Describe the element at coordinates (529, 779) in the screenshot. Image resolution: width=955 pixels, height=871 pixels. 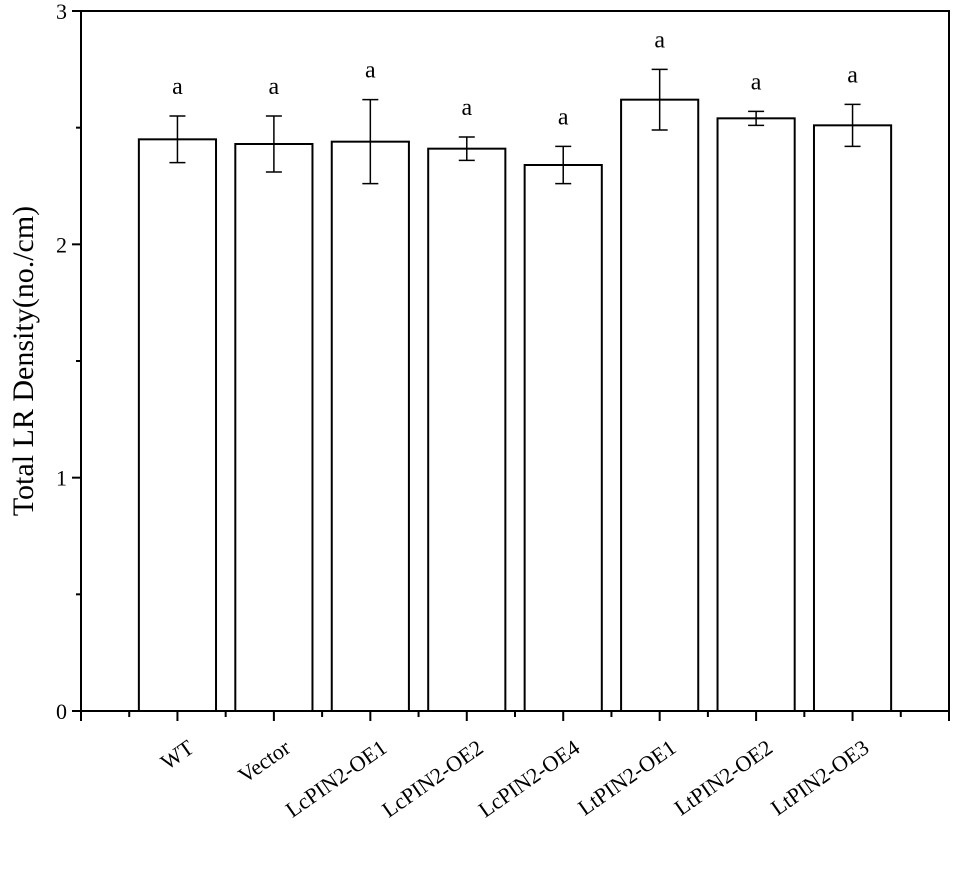
I see `x-tick-label: LcPIN2-OE4` at that location.